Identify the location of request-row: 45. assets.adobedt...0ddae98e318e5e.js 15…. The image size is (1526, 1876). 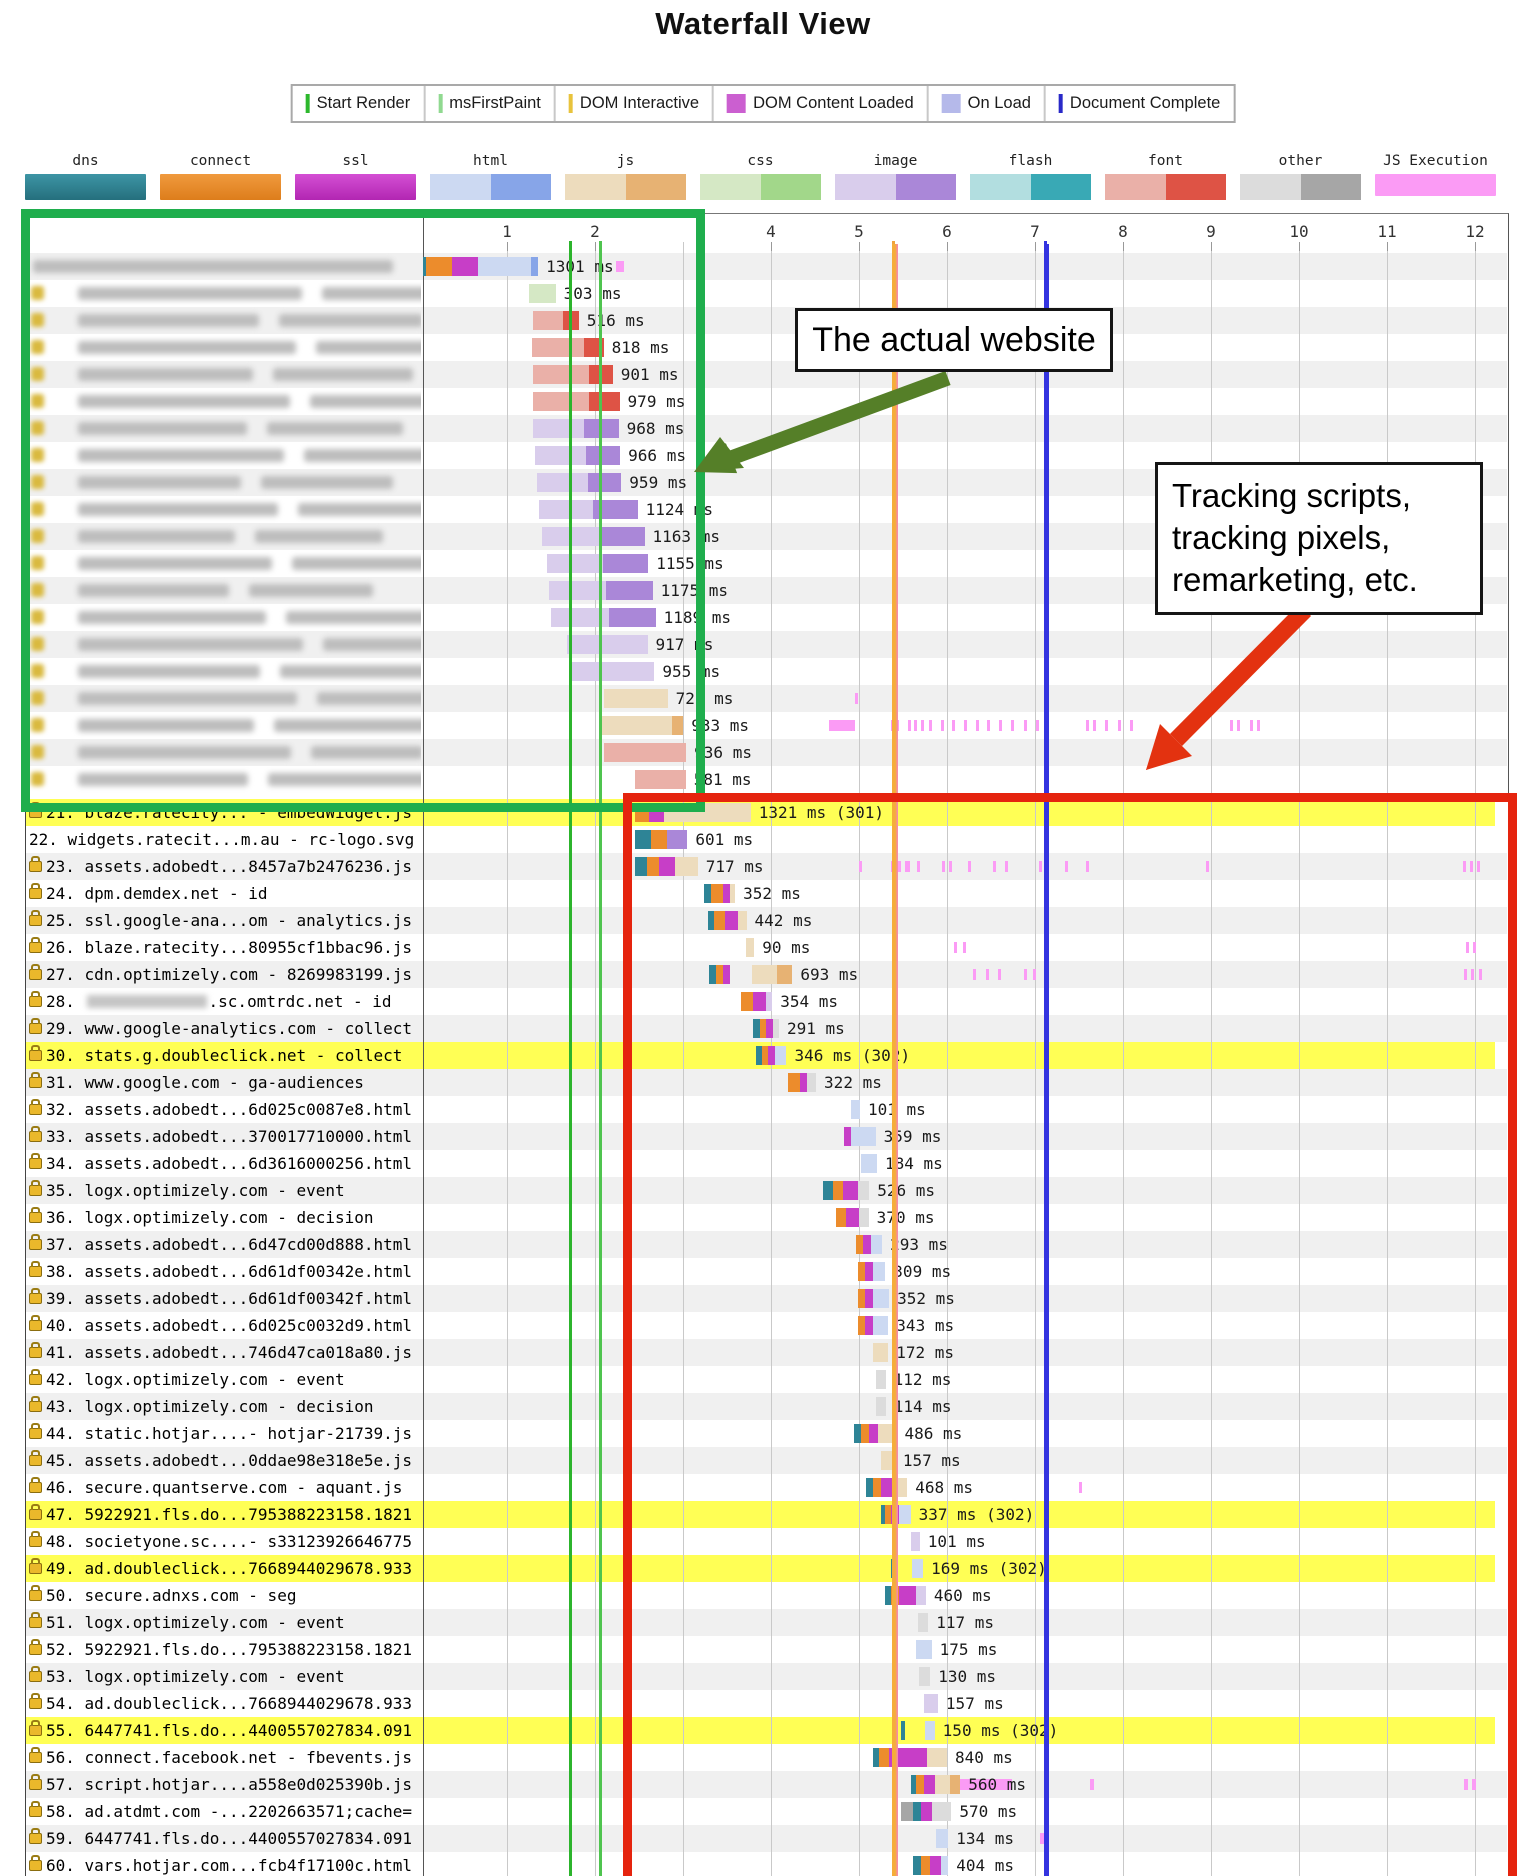
(767, 1460).